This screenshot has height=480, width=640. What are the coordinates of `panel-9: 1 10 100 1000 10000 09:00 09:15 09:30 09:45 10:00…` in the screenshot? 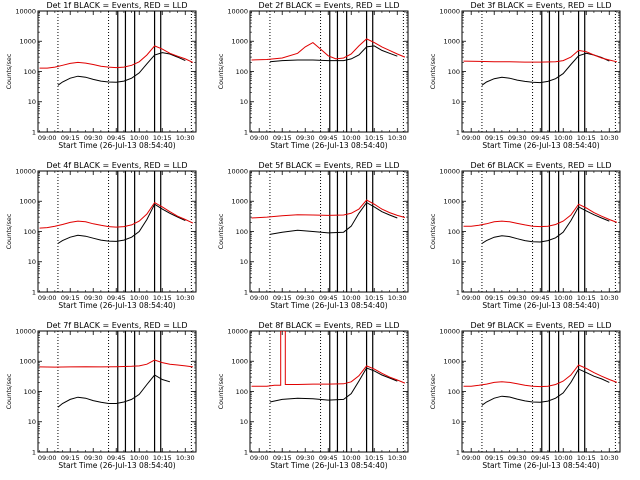 It's located at (525, 395).